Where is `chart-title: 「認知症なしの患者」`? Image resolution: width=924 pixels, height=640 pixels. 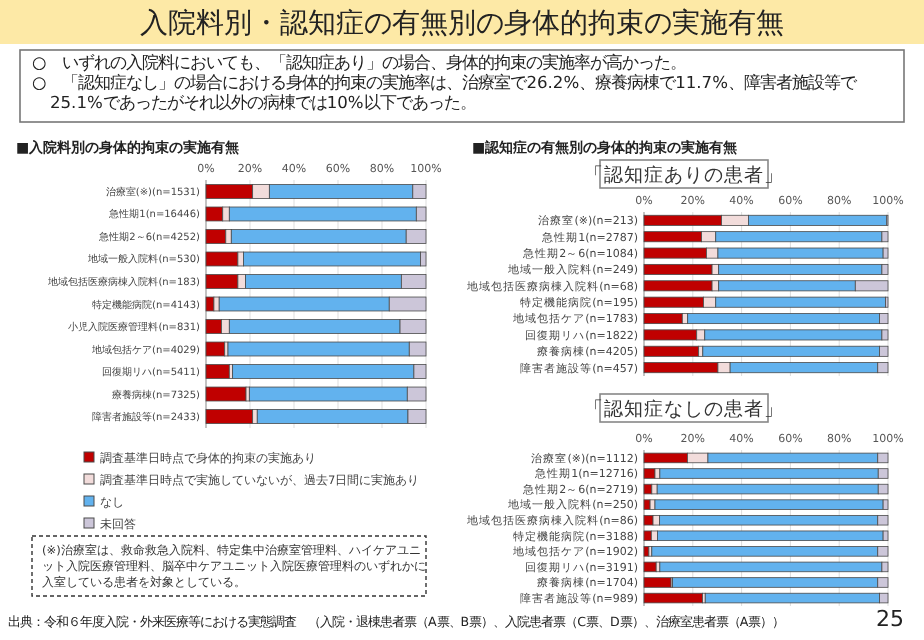
chart-title: 「認知症なしの患者」 is located at coordinates (684, 409).